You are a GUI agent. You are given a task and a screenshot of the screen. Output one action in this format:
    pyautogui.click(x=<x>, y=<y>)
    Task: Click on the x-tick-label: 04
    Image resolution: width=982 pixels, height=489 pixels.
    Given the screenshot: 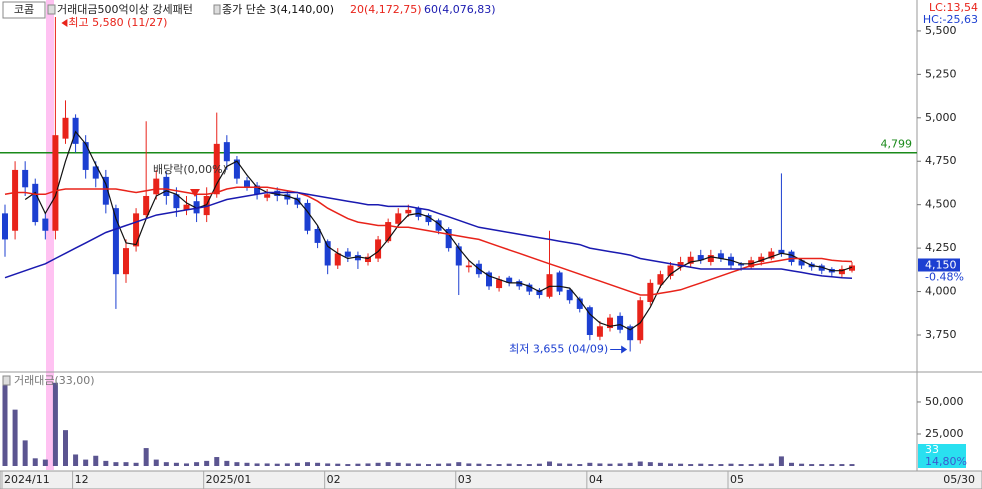 What is the action you would take?
    pyautogui.click(x=596, y=479)
    